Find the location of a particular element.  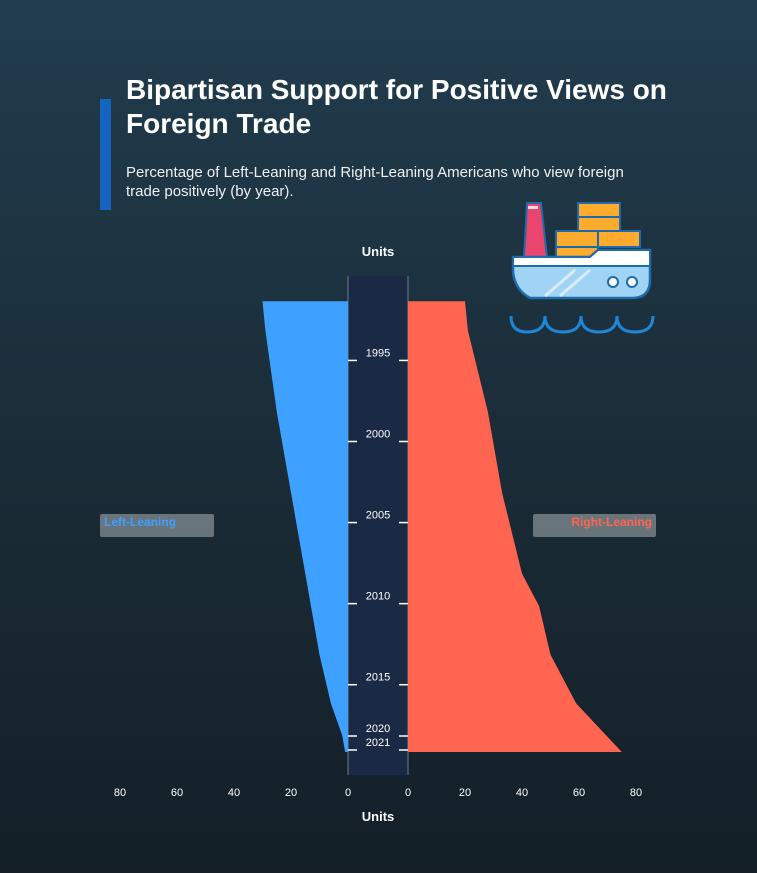

center-axis-band is located at coordinates (378, 525).